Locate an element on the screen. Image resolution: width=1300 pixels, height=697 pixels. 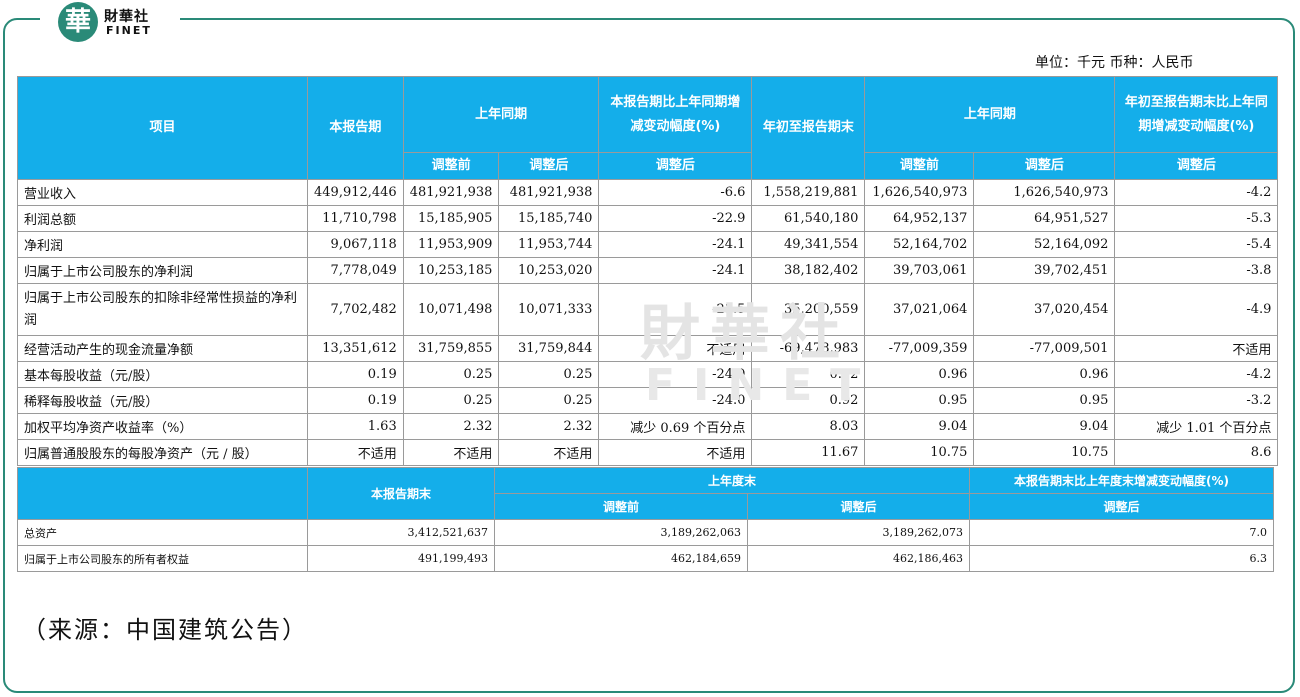
header-item: 项目 is located at coordinates (162, 128).